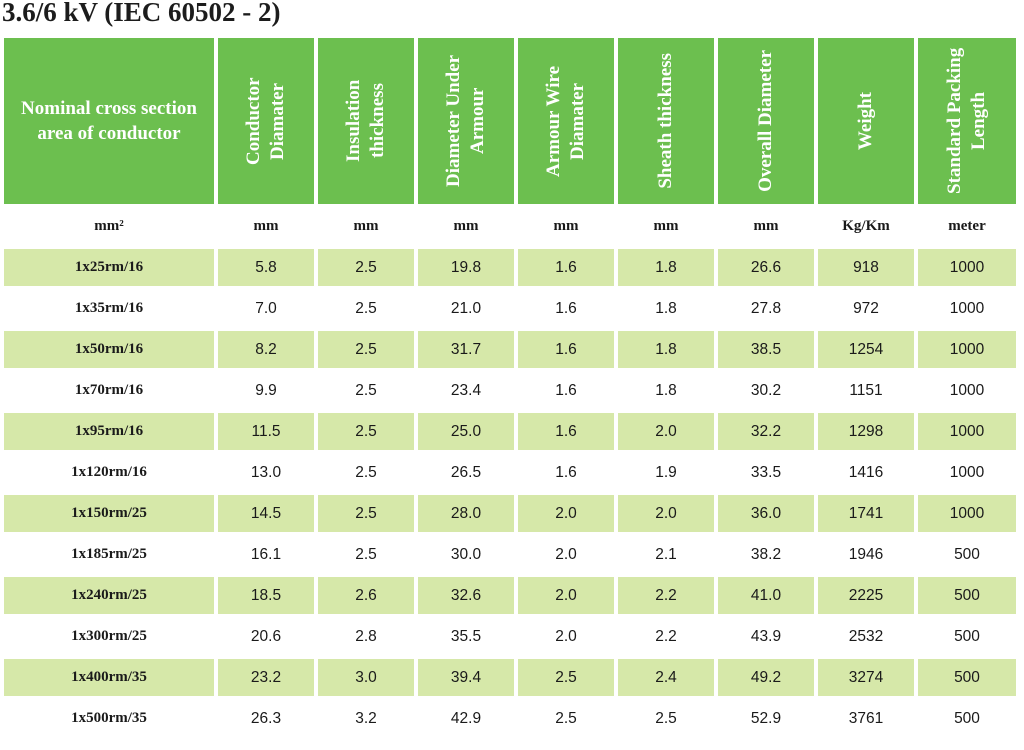  What do you see at coordinates (666, 677) in the screenshot?
I see `table-cell: 2.4` at bounding box center [666, 677].